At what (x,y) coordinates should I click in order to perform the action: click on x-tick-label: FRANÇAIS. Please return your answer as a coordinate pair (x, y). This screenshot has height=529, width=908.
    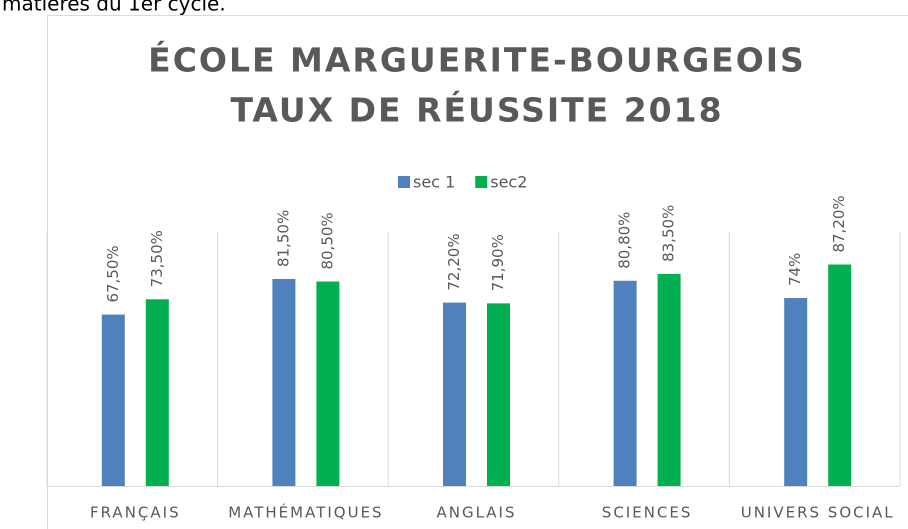
    Looking at the image, I should click on (135, 513).